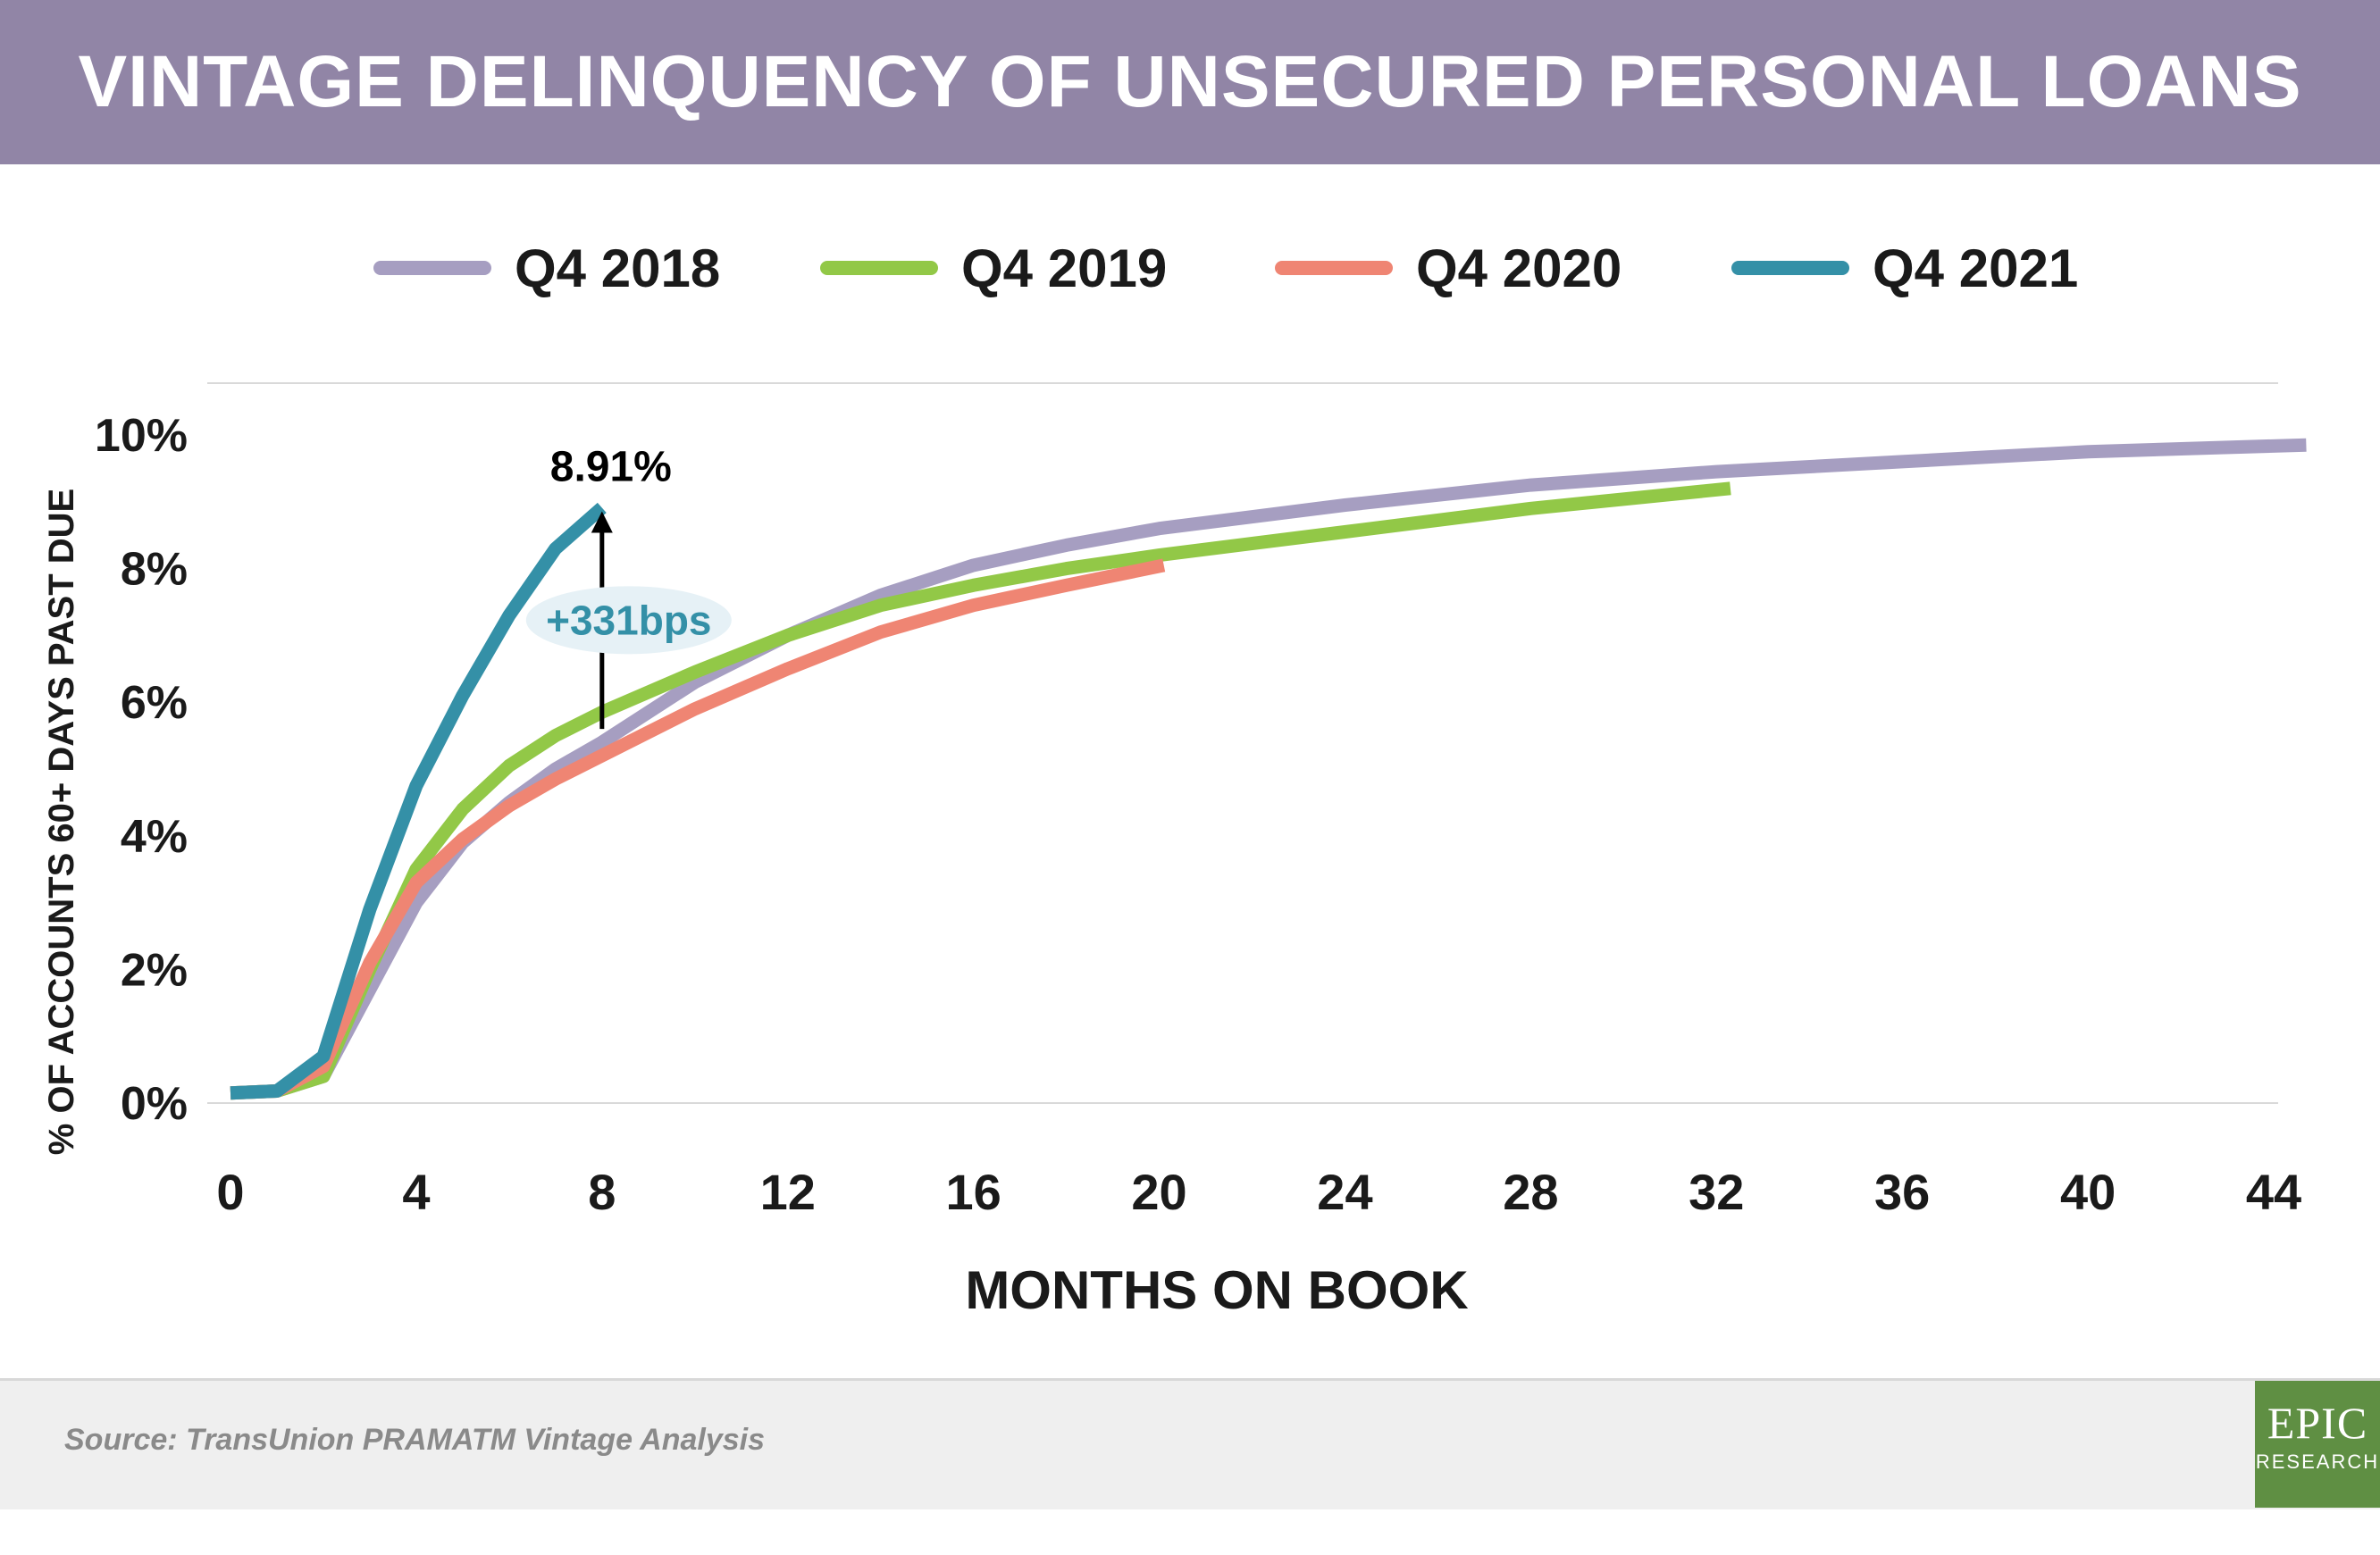 The width and height of the screenshot is (2380, 1555). I want to click on legend-swatch-q4-2019, so click(879, 268).